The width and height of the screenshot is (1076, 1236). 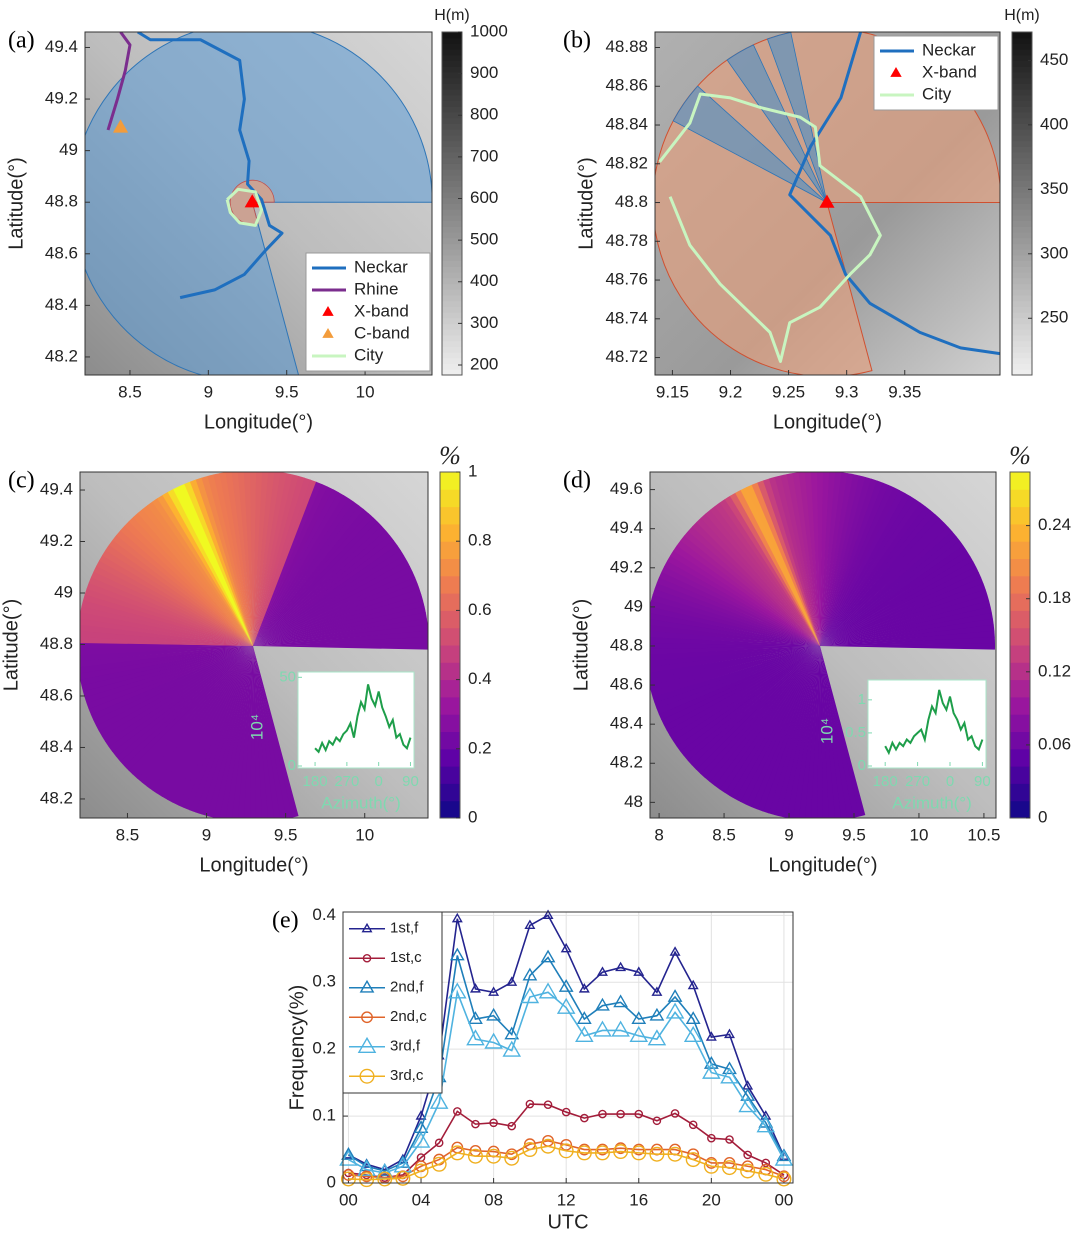 I want to click on radar-marker, so click(x=252, y=201).